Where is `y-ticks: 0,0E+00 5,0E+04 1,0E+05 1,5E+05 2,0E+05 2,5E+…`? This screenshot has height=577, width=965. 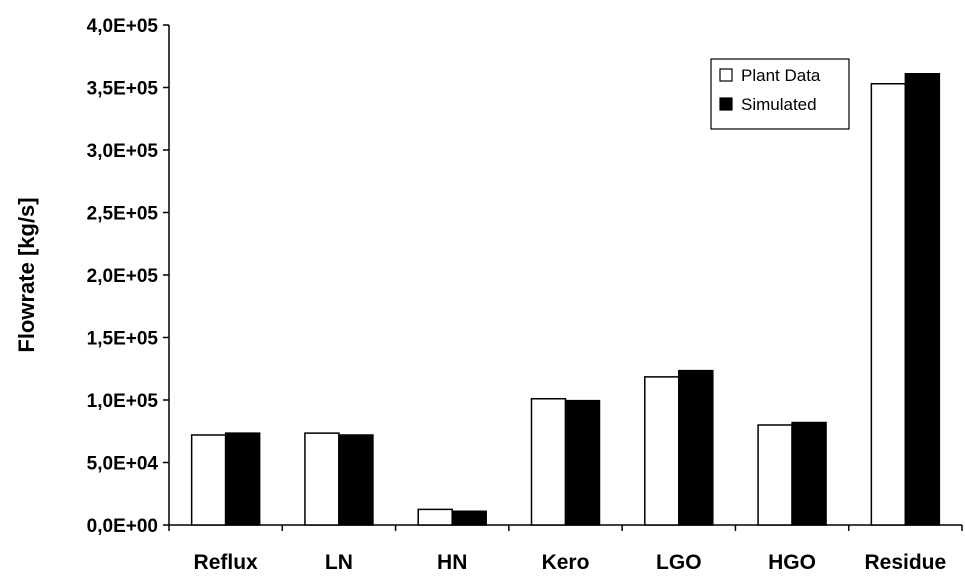
y-ticks: 0,0E+00 5,0E+04 1,0E+05 1,5E+05 2,0E+05 2,5E+… is located at coordinates (128, 276).